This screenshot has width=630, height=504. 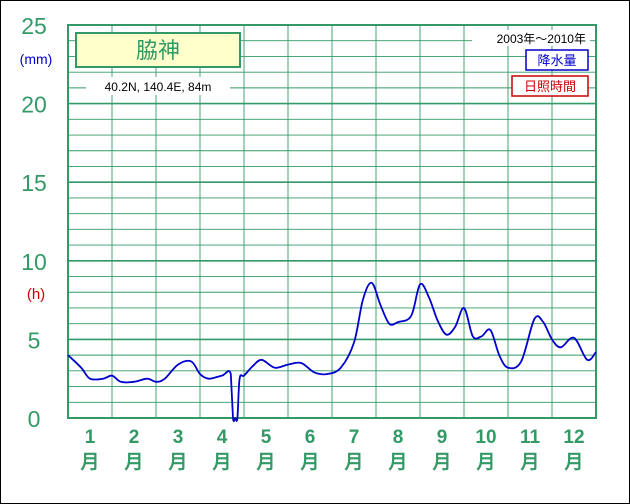 I want to click on period-label: 2003年〜2010年, so click(x=541, y=39).